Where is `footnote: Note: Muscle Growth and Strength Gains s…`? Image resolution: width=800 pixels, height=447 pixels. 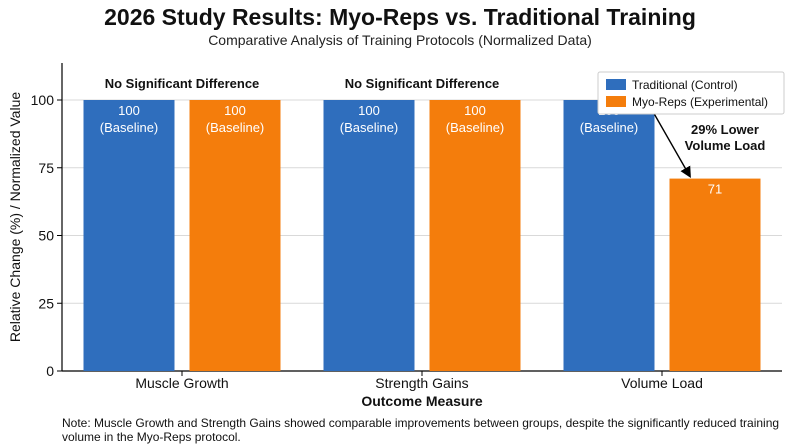
footnote: Note: Muscle Growth and Strength Gains s… is located at coordinates (421, 430).